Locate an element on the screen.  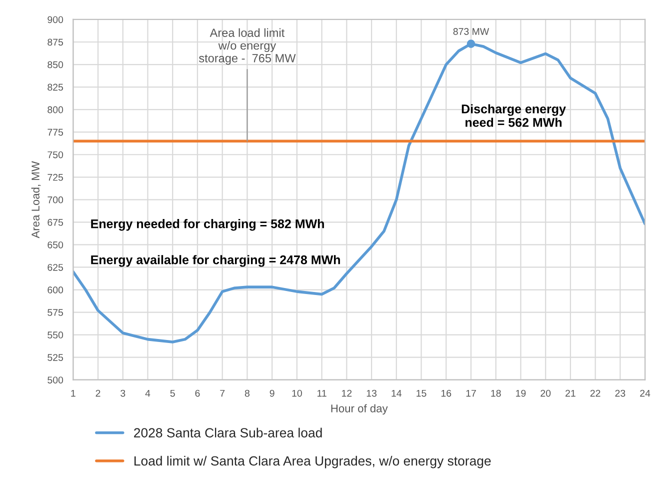
x-tick-label: 10 is located at coordinates (297, 393).